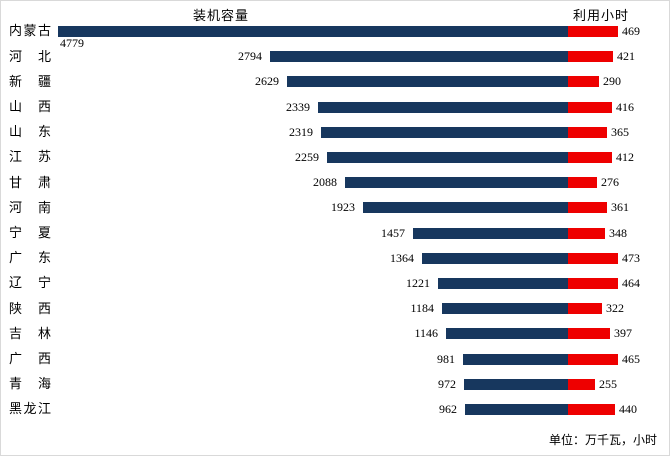 The image size is (670, 456). I want to click on capacity-zone: 2259, so click(309, 157).